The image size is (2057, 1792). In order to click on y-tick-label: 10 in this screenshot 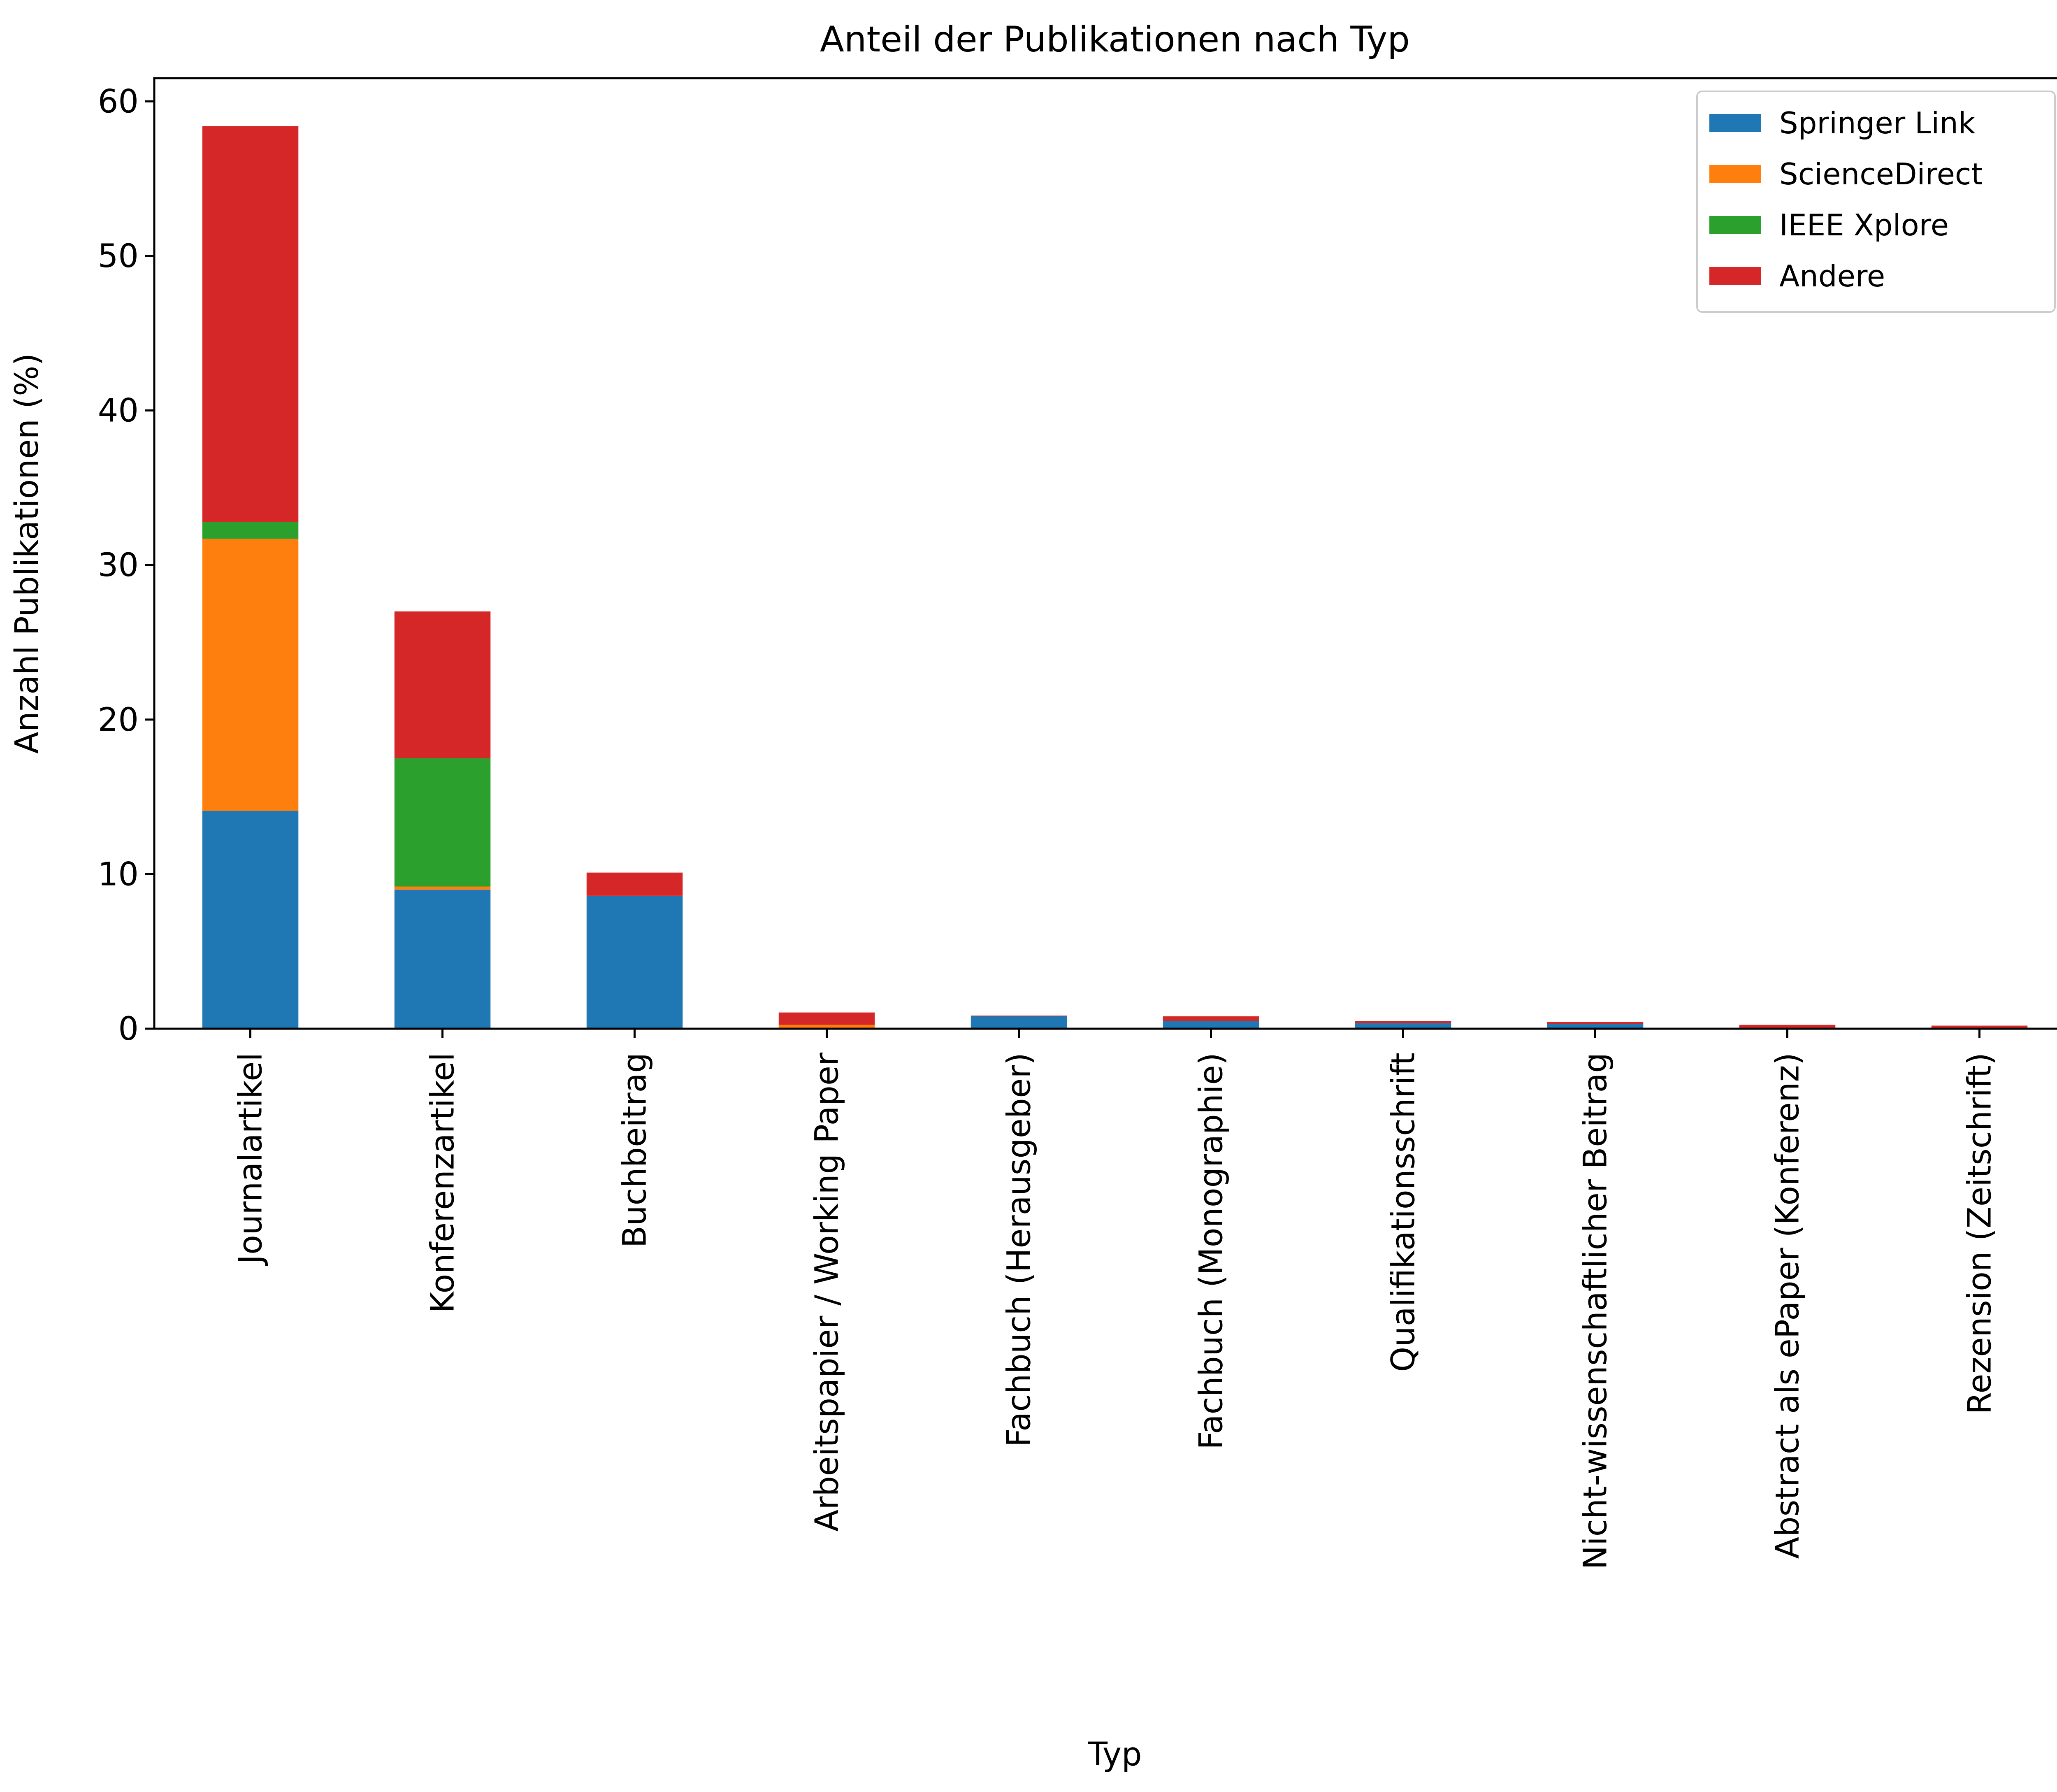, I will do `click(118, 874)`.